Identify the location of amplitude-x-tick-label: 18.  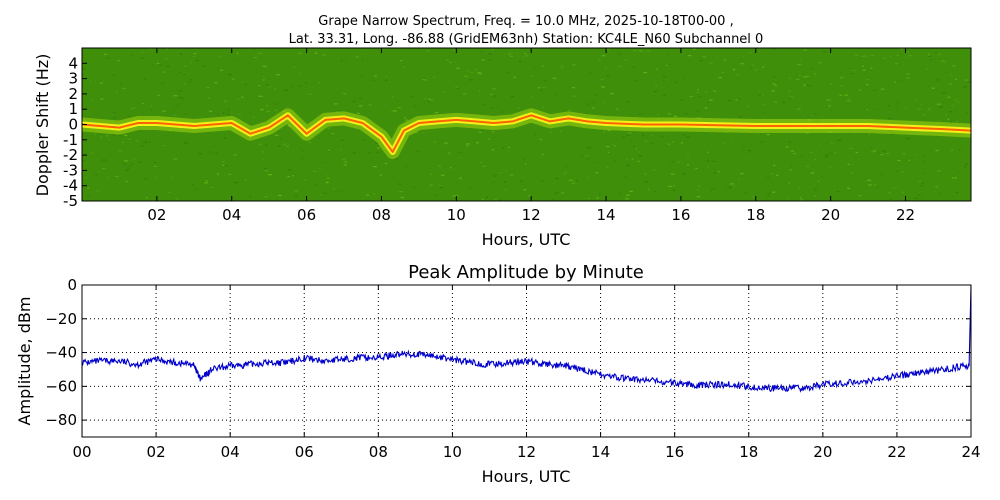
(748, 452).